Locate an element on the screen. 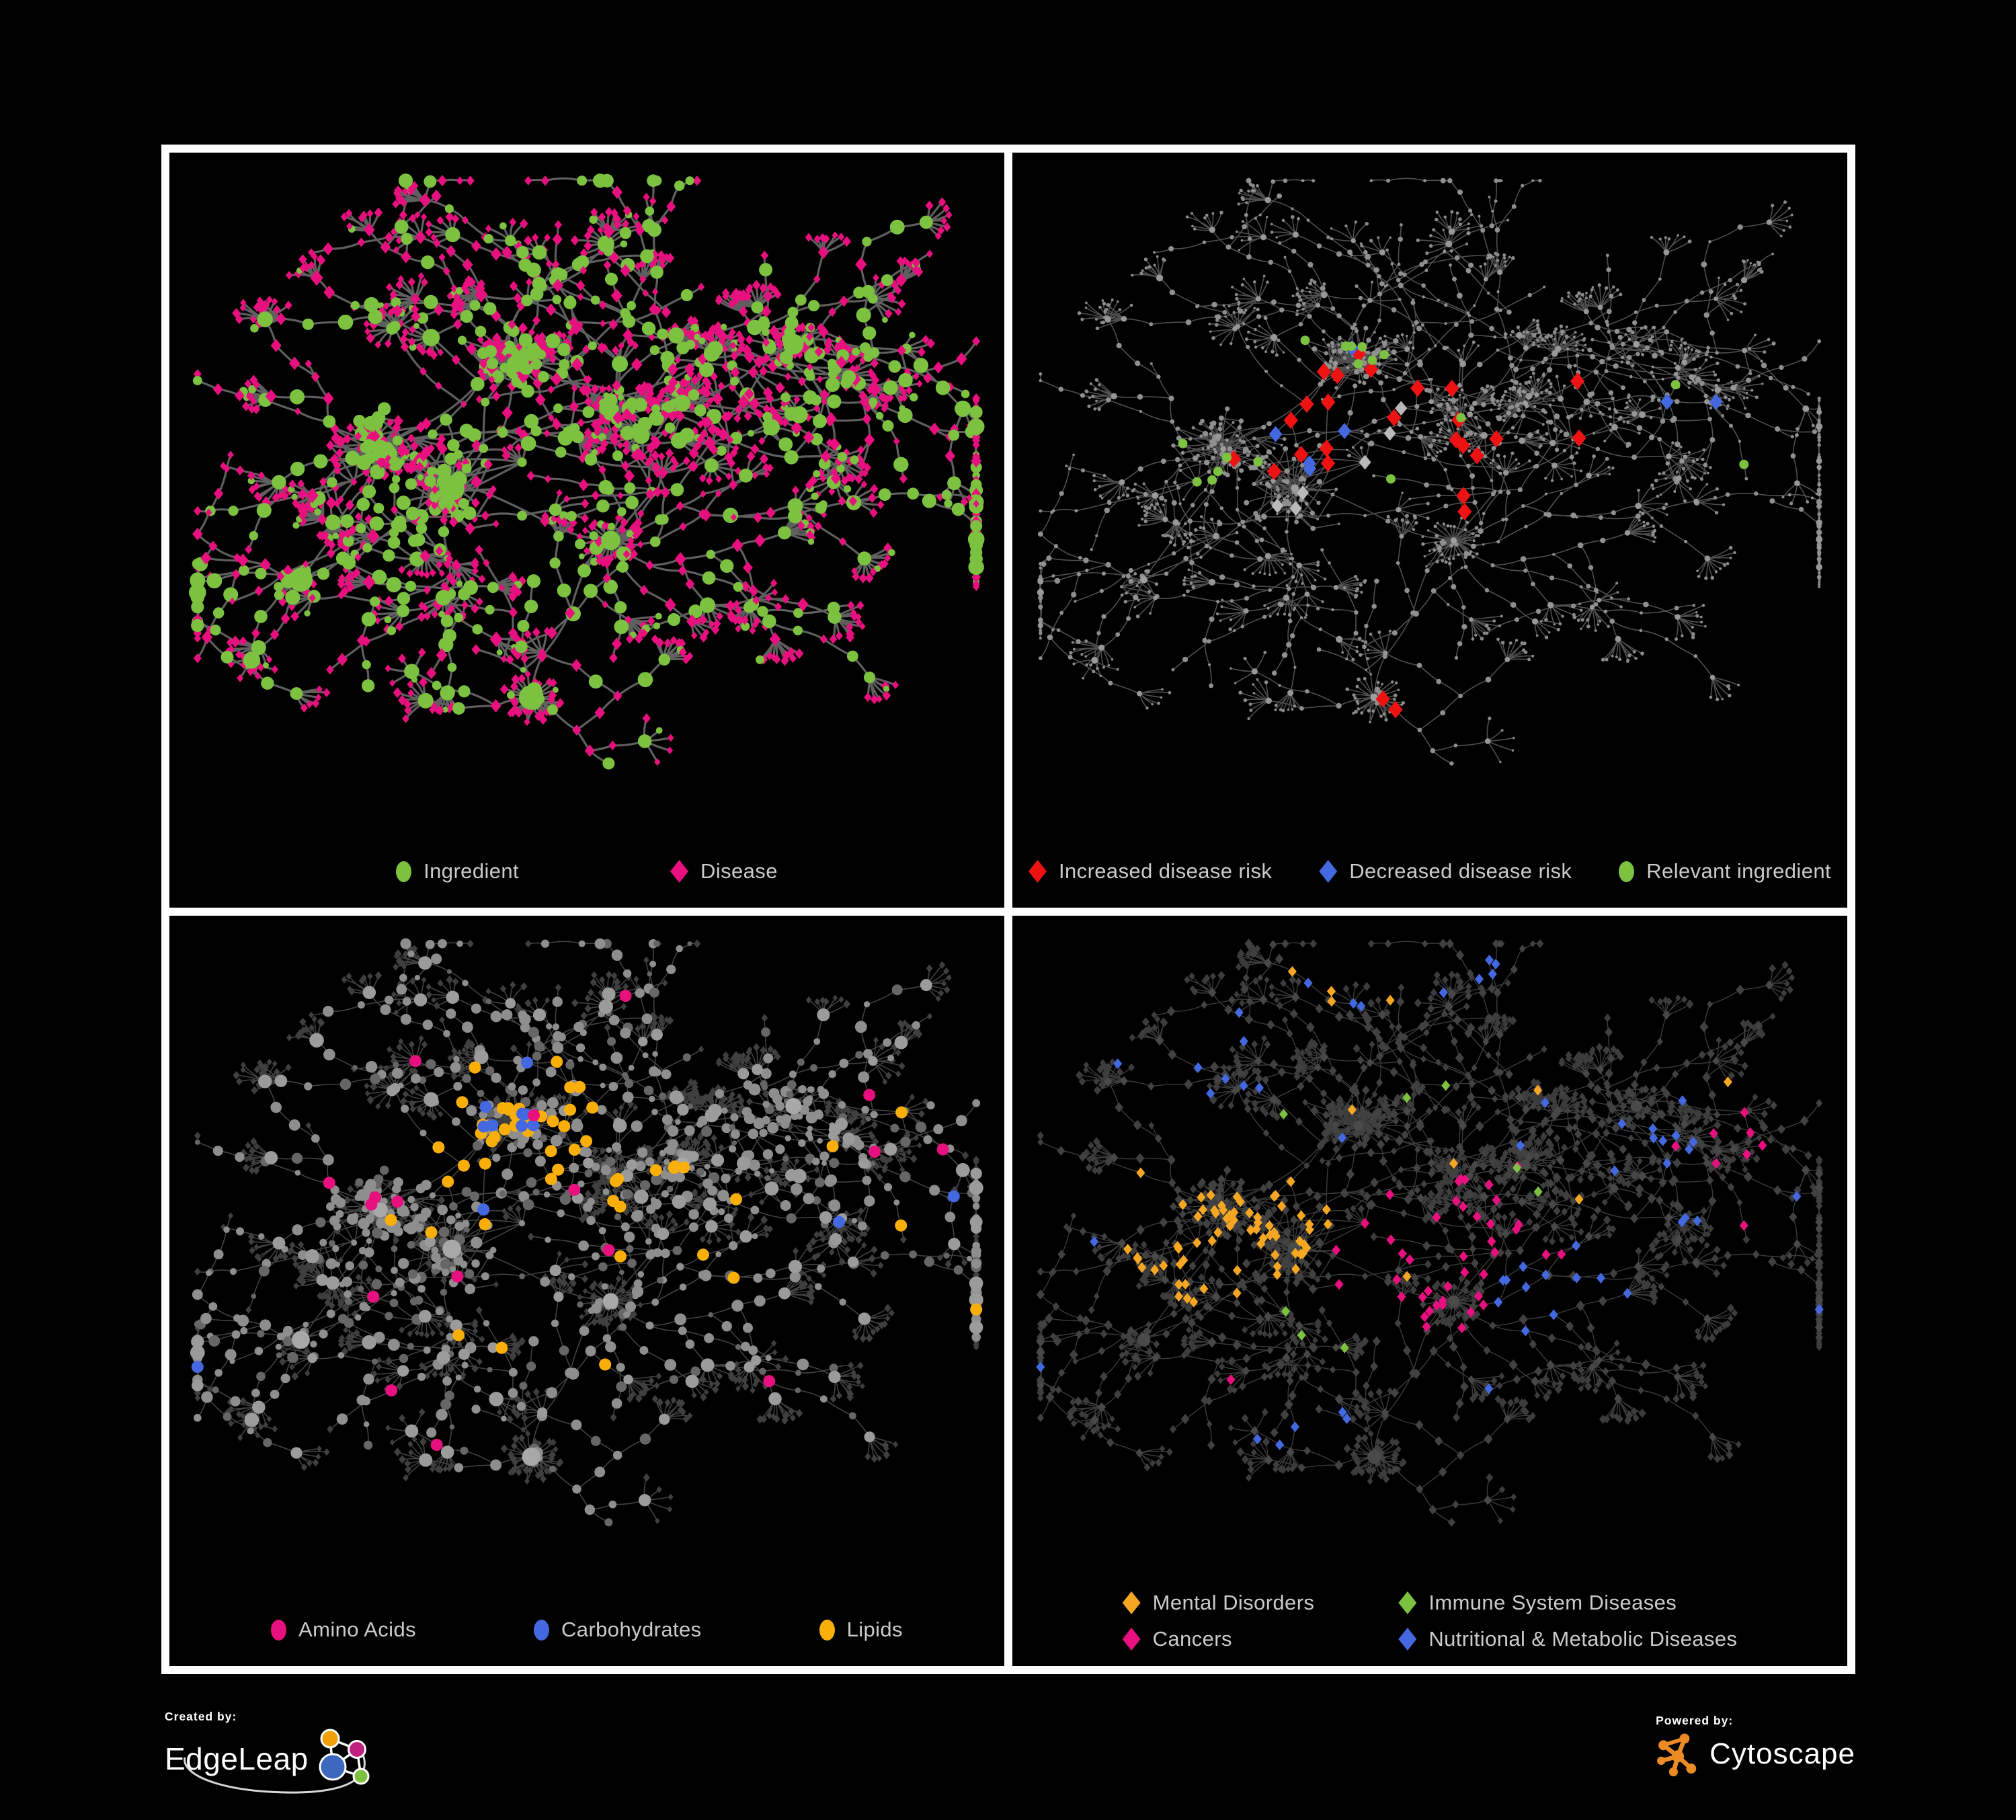 The height and width of the screenshot is (1820, 2016). disease-marker-icon is located at coordinates (679, 871).